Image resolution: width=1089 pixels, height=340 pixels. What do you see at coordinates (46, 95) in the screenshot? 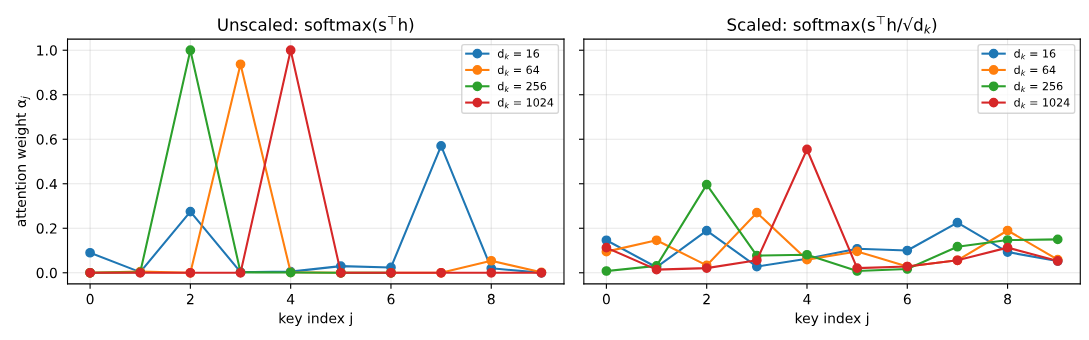
I see `y-tick-label: 0.8` at bounding box center [46, 95].